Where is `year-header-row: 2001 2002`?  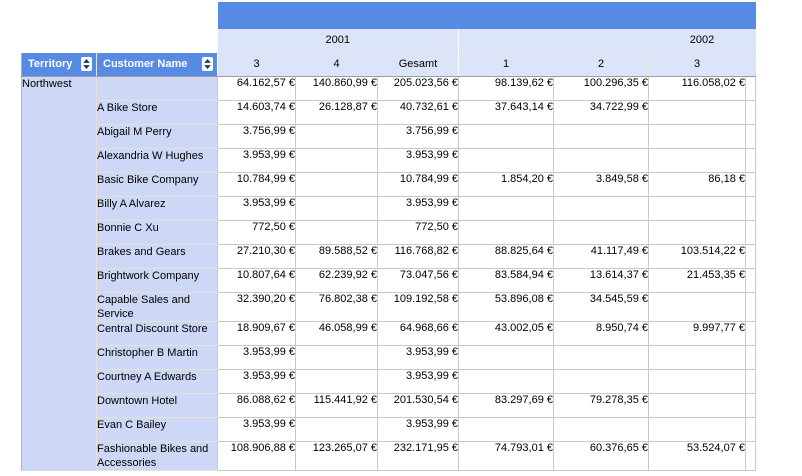 year-header-row: 2001 2002 is located at coordinates (389, 41).